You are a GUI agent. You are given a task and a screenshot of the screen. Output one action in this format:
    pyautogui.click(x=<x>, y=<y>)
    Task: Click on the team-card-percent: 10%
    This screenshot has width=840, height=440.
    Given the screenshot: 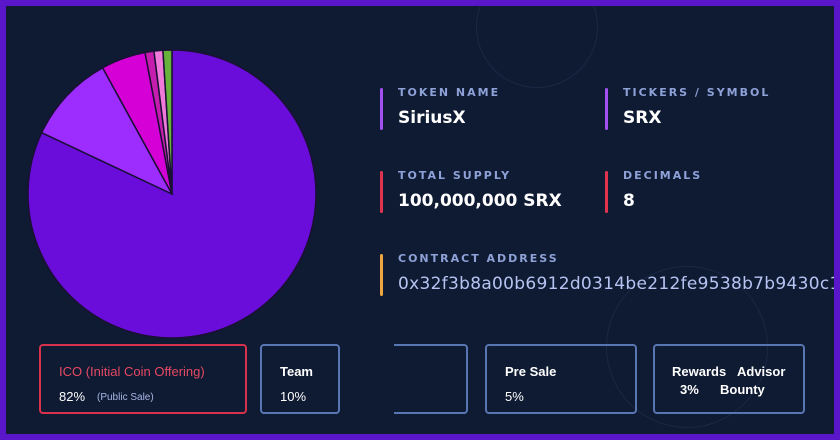 What is the action you would take?
    pyautogui.click(x=293, y=396)
    